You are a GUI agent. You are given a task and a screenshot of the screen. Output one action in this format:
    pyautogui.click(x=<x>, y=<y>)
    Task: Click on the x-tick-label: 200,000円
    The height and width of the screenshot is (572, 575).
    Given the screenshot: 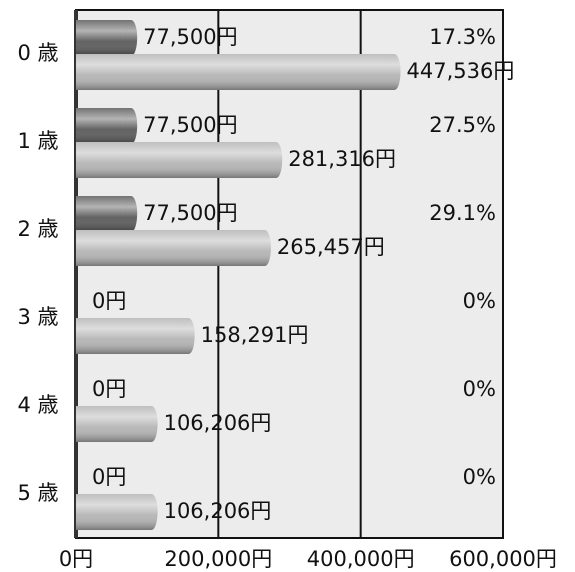 What is the action you would take?
    pyautogui.click(x=218, y=559)
    